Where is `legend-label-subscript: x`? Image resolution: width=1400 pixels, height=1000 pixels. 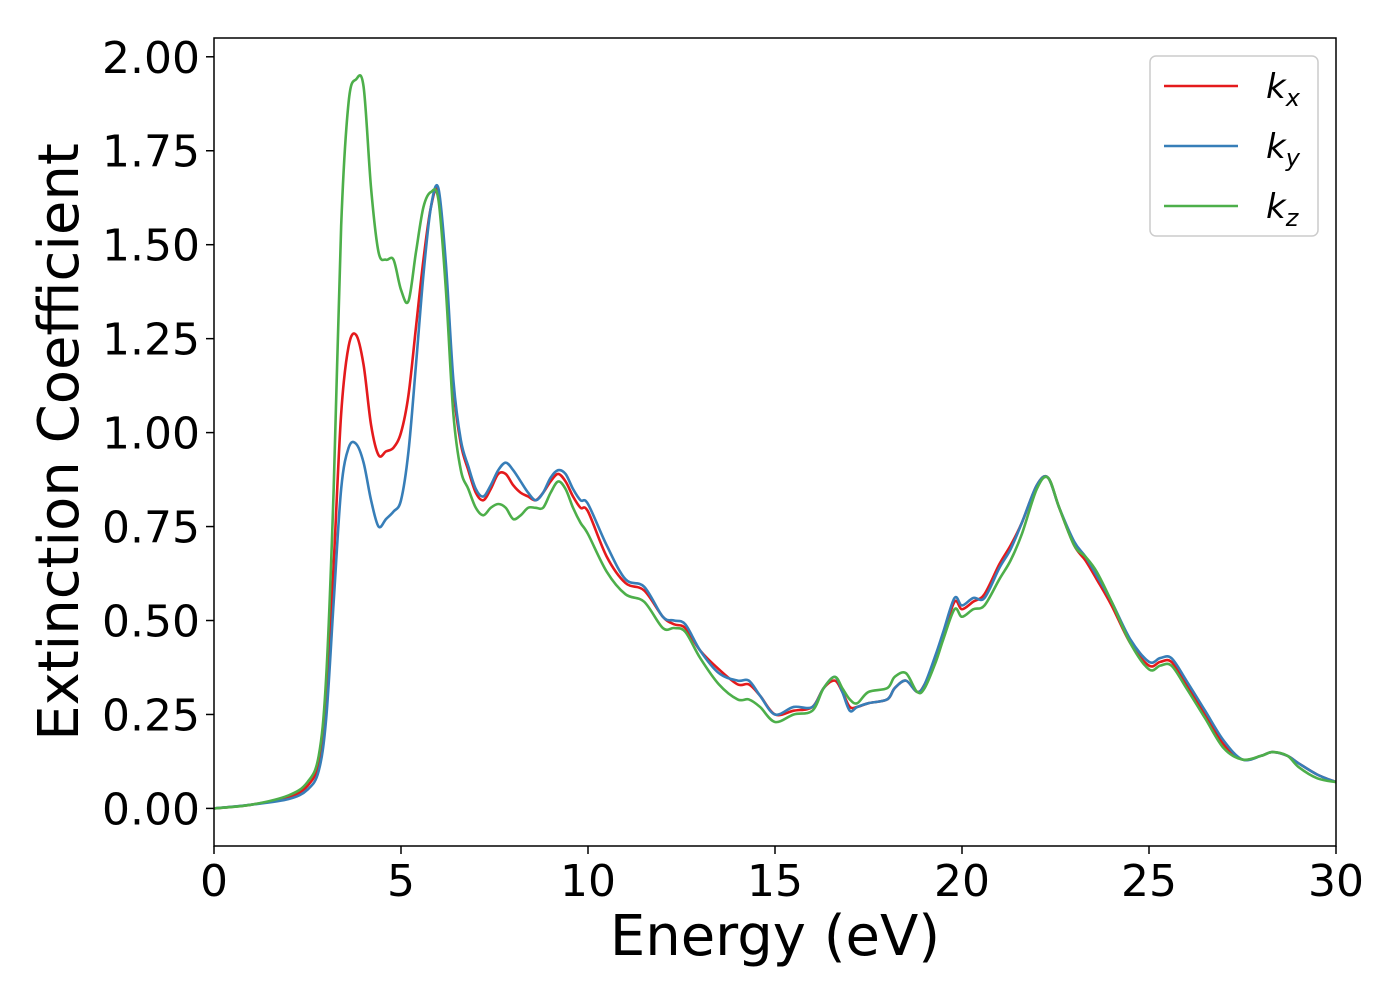 legend-label-subscript: x is located at coordinates (1293, 98).